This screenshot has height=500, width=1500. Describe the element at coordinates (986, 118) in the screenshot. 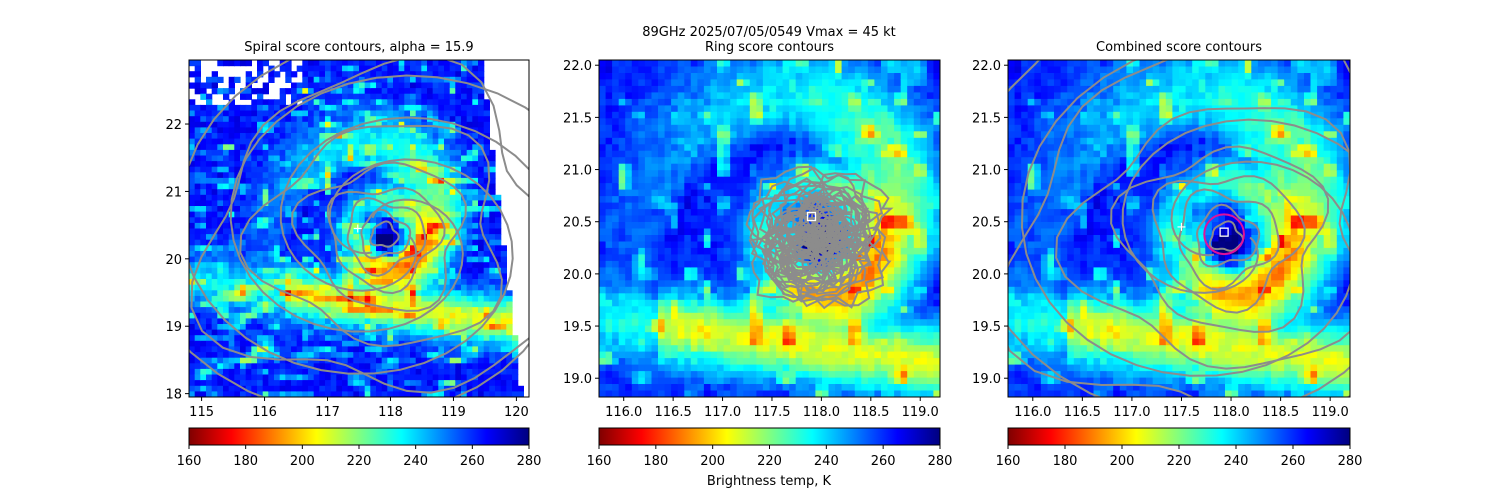

I see `y-tick-label: 21.5` at that location.